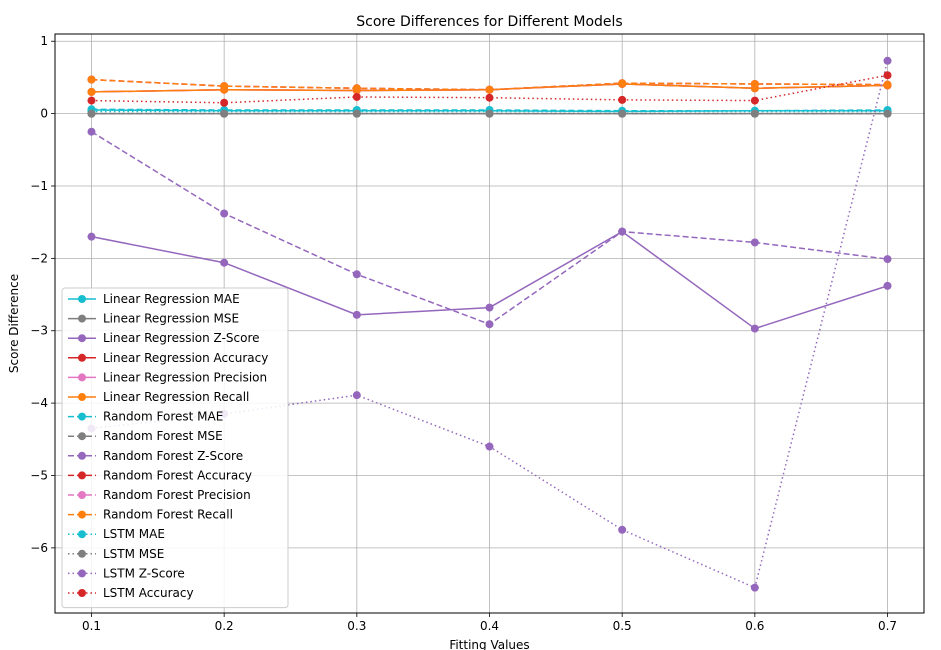 The width and height of the screenshot is (941, 650). I want to click on y-tick-label: −5, so click(39, 475).